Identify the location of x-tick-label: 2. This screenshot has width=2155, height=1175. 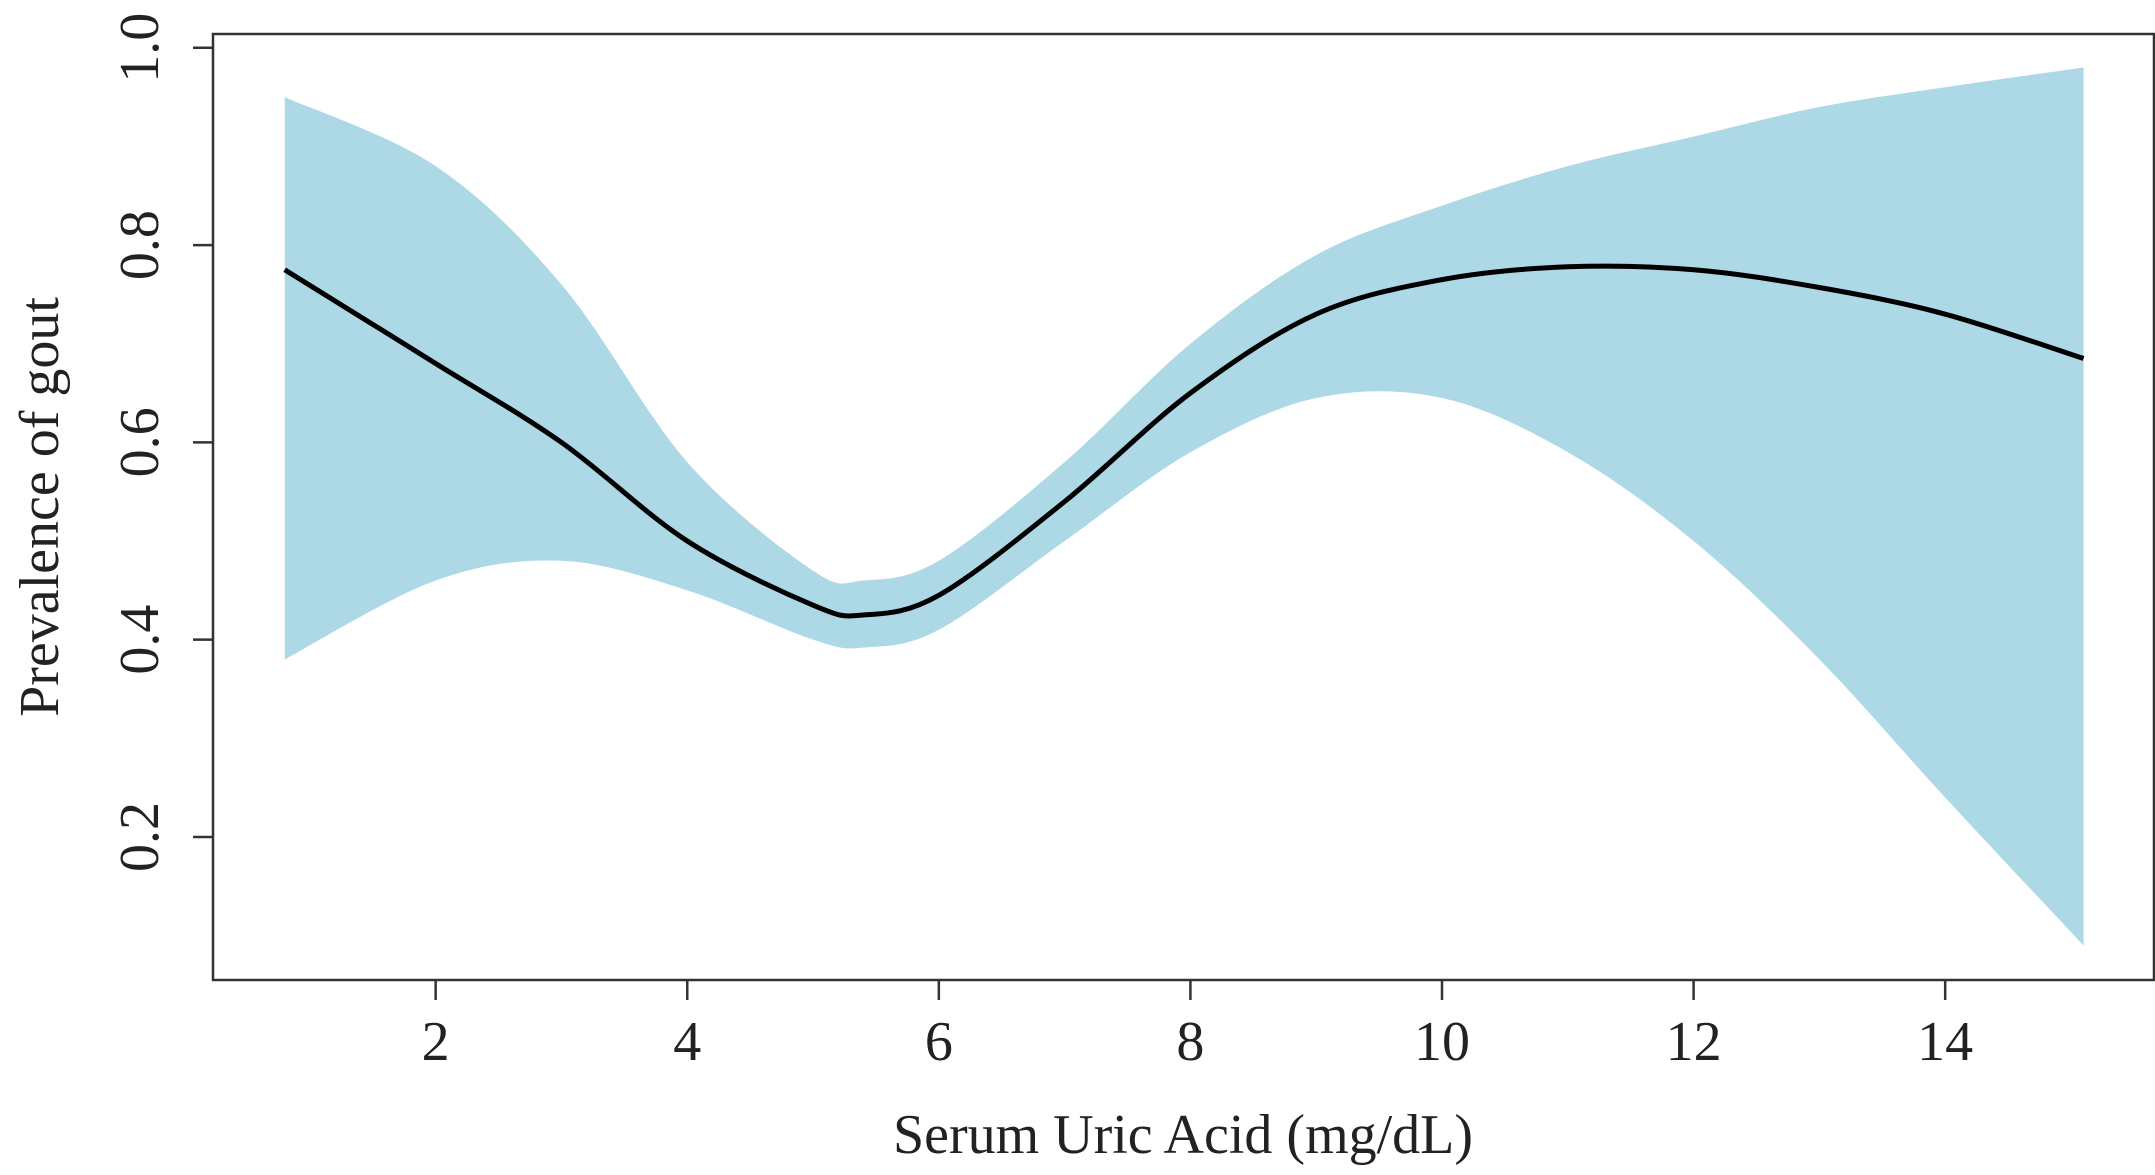
(436, 1042).